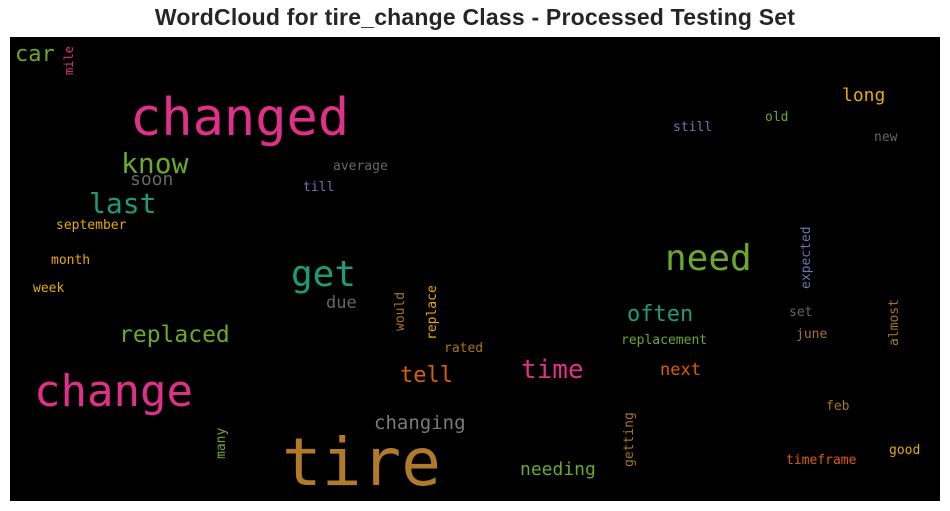 This screenshot has width=950, height=511. I want to click on word-would: would, so click(400, 311).